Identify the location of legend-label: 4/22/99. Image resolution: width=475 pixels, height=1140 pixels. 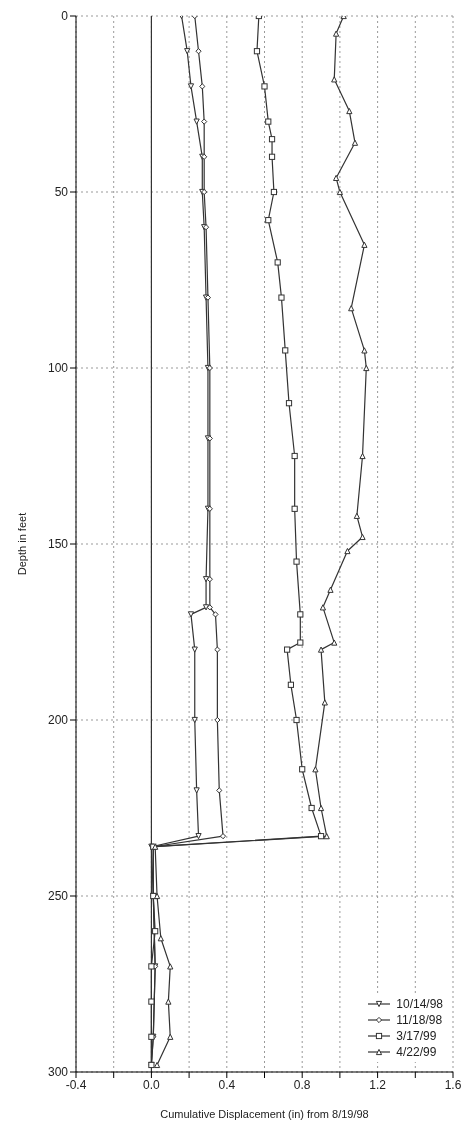
(416, 1052).